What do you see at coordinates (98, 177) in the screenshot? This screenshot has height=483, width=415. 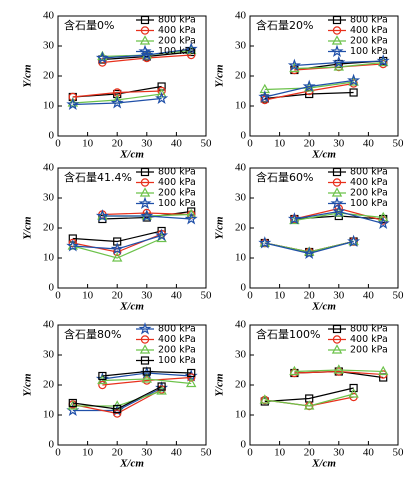 I see `panel-title: 含石量41.4%` at bounding box center [98, 177].